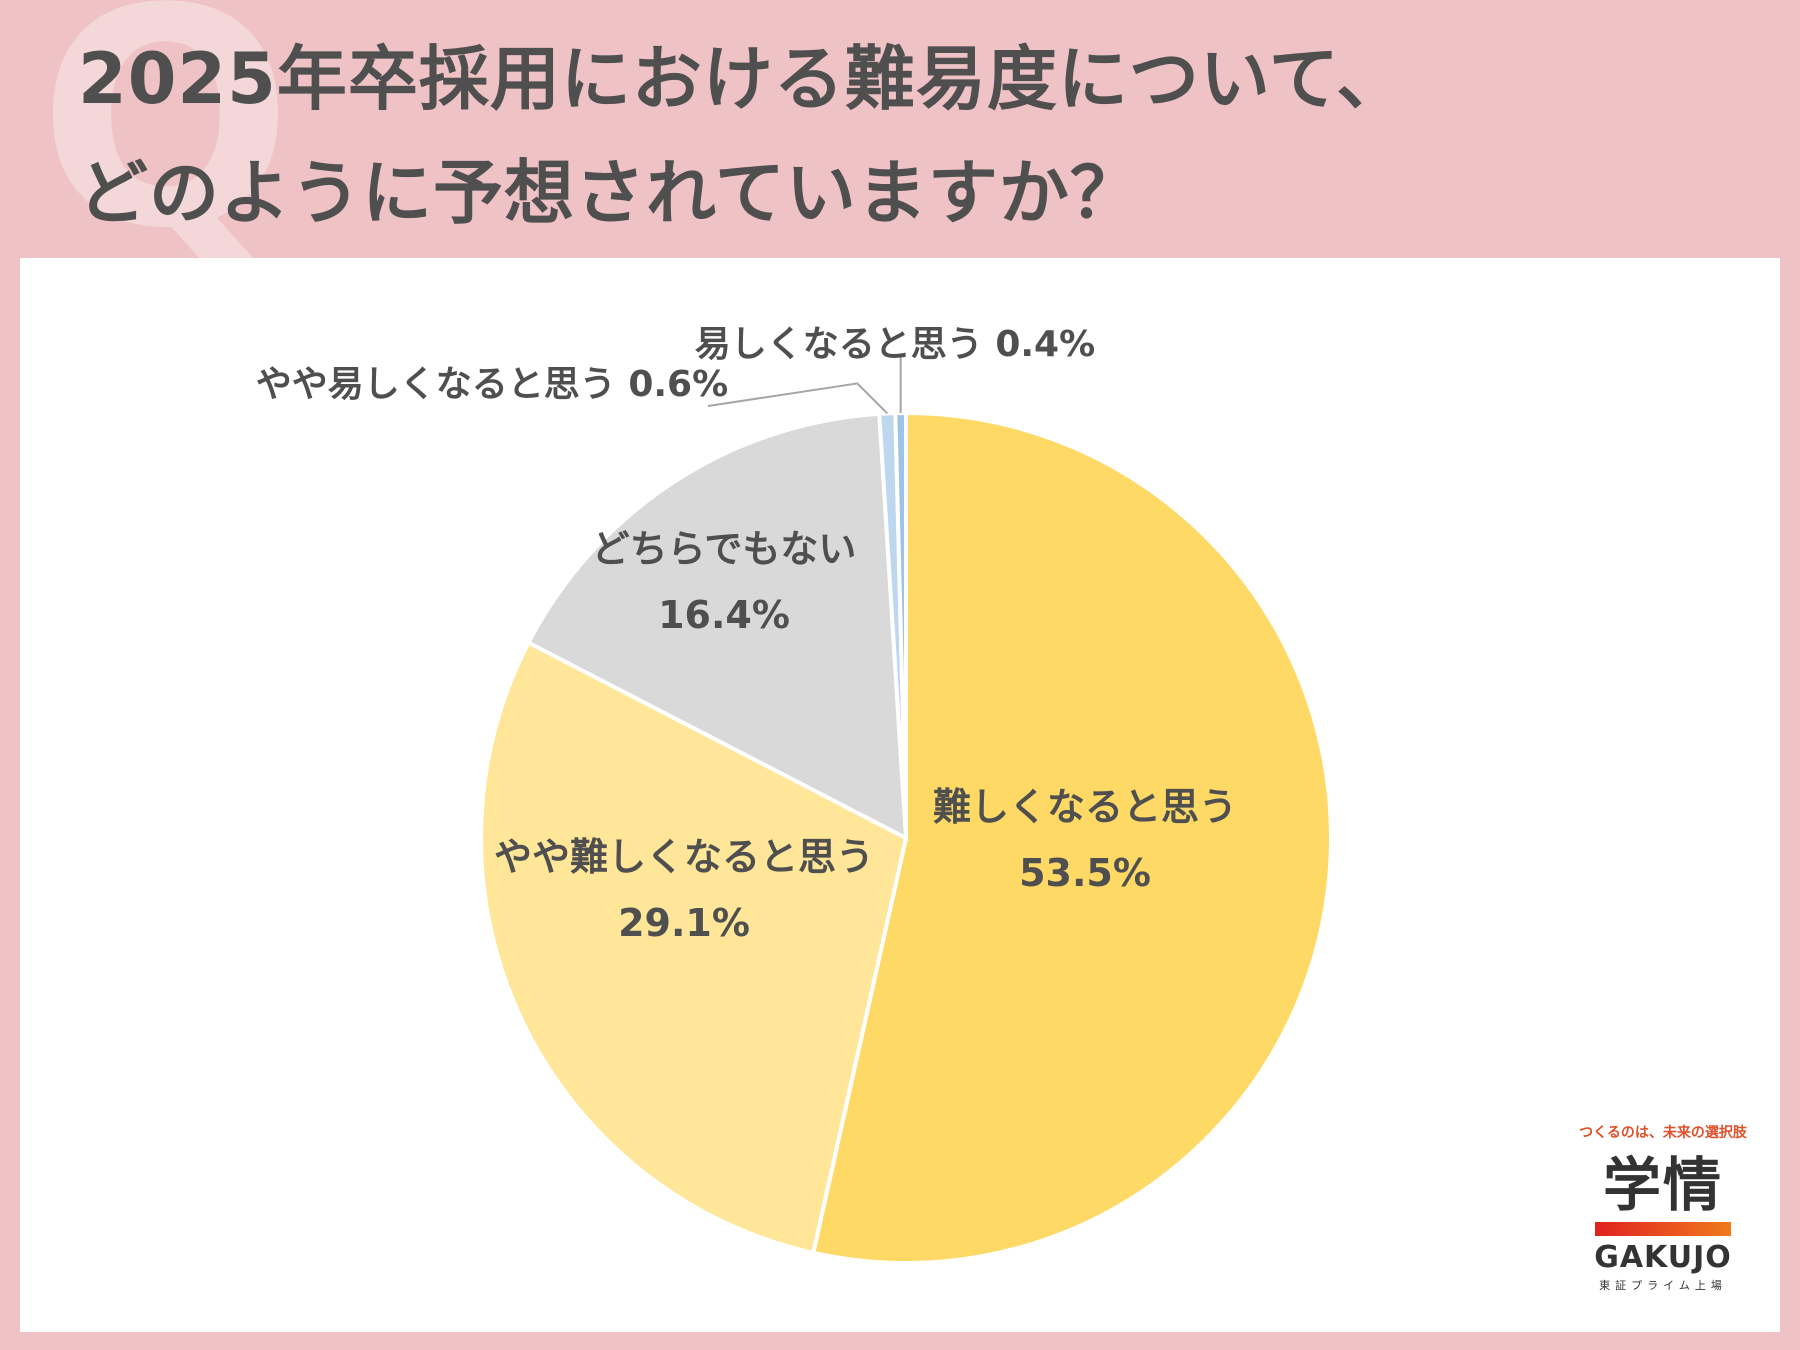 This screenshot has height=1350, width=1800. I want to click on title-line-2: どのように予想されていますか？, so click(609, 193).